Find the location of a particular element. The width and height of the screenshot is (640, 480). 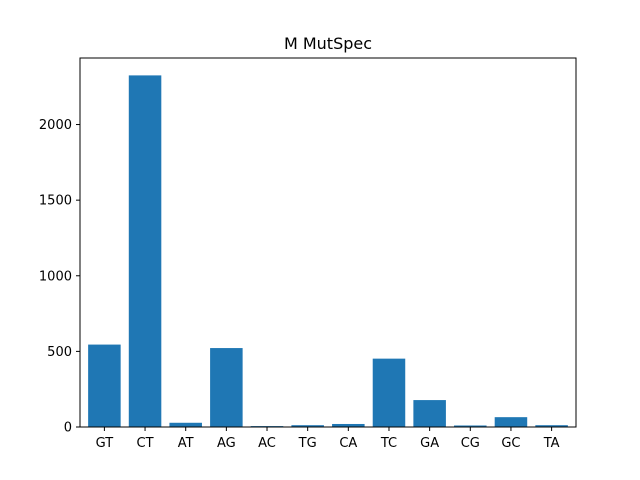

y-tick-label: 1500 is located at coordinates (55, 201).